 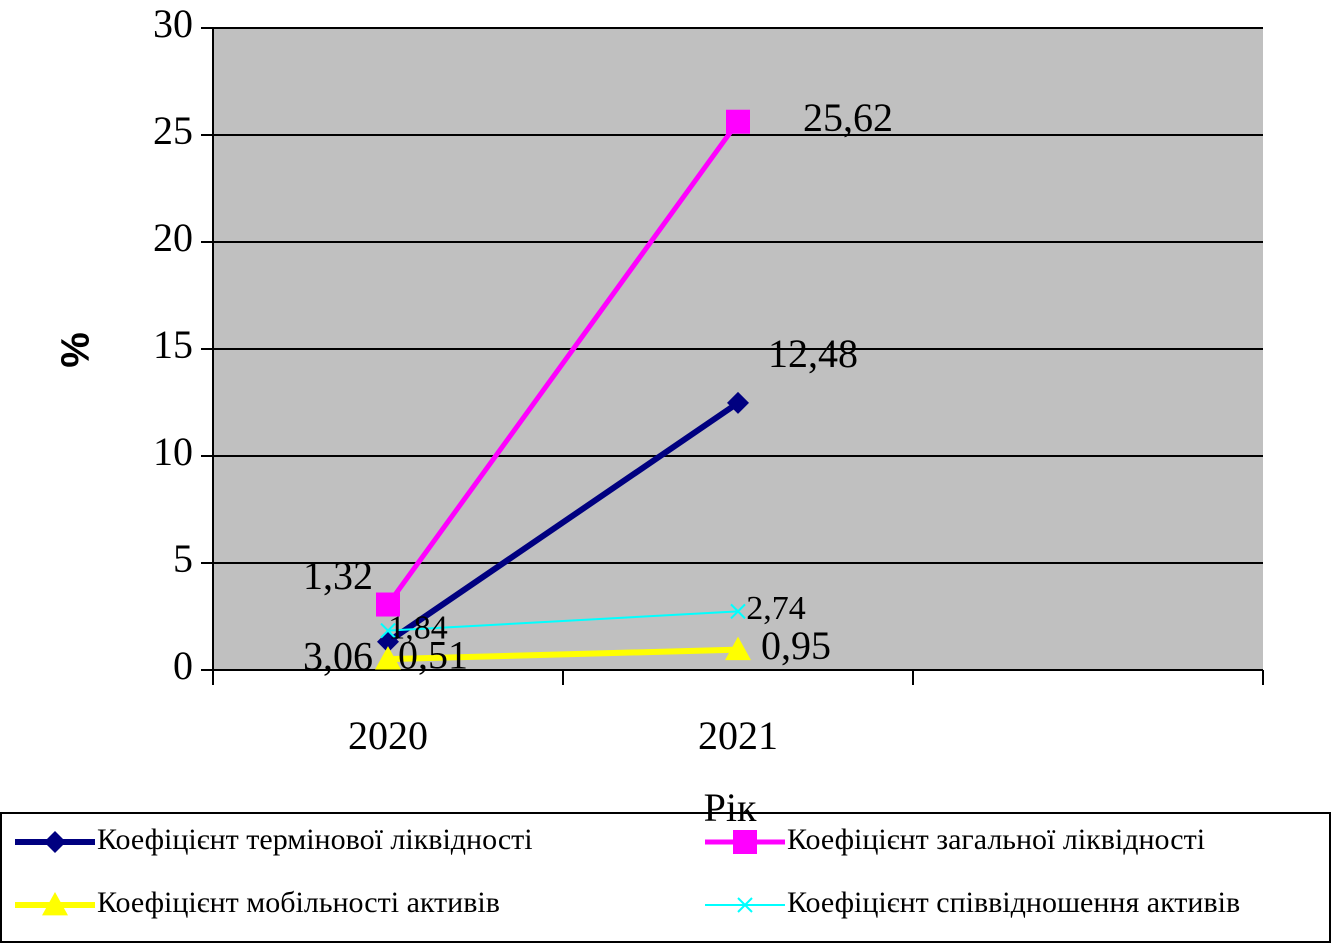 What do you see at coordinates (996, 839) in the screenshot?
I see `legend-label: Коефіцієнт загальної ліквідності` at bounding box center [996, 839].